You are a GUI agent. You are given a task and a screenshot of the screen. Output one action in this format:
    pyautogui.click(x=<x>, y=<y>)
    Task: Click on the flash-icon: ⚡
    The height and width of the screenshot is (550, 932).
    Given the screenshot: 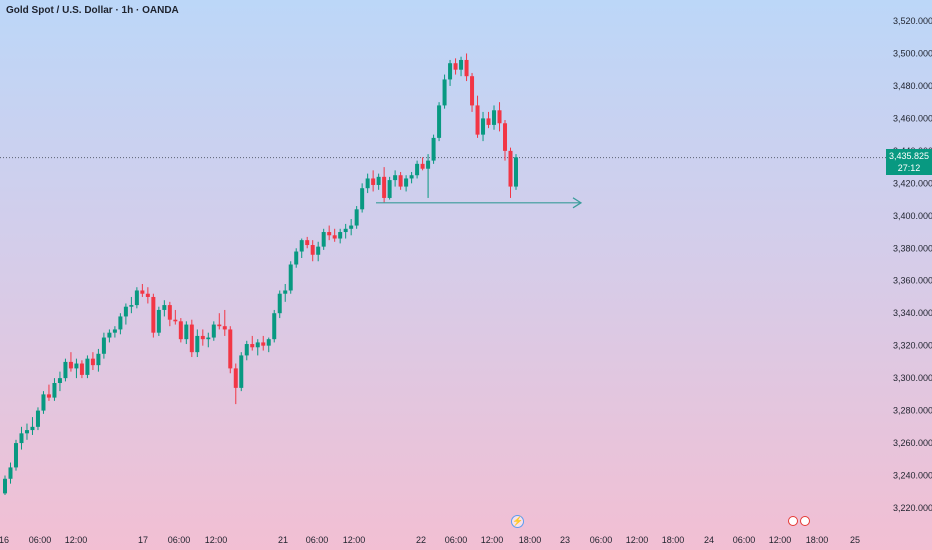 What is the action you would take?
    pyautogui.click(x=517, y=521)
    